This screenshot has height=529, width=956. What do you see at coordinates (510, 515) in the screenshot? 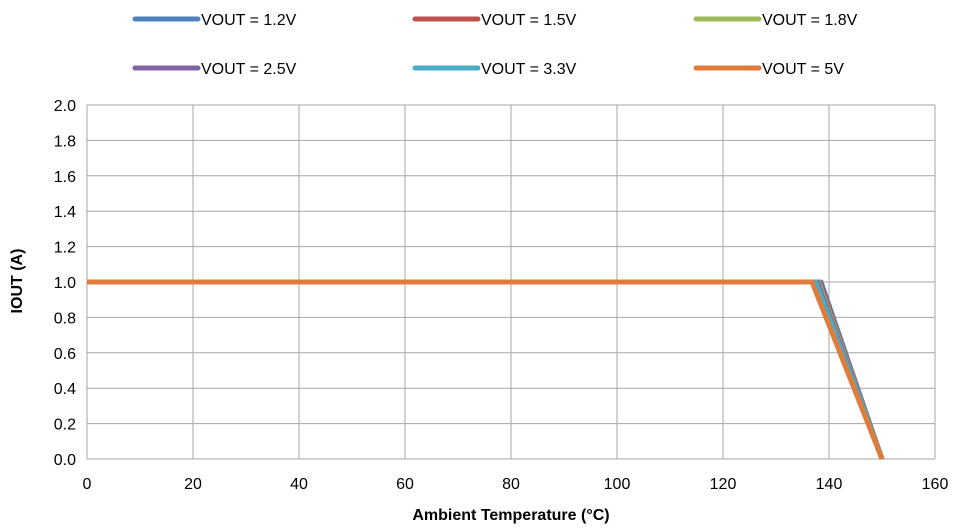
I see `x-axis-label: Ambient Temperature (°C)` at bounding box center [510, 515].